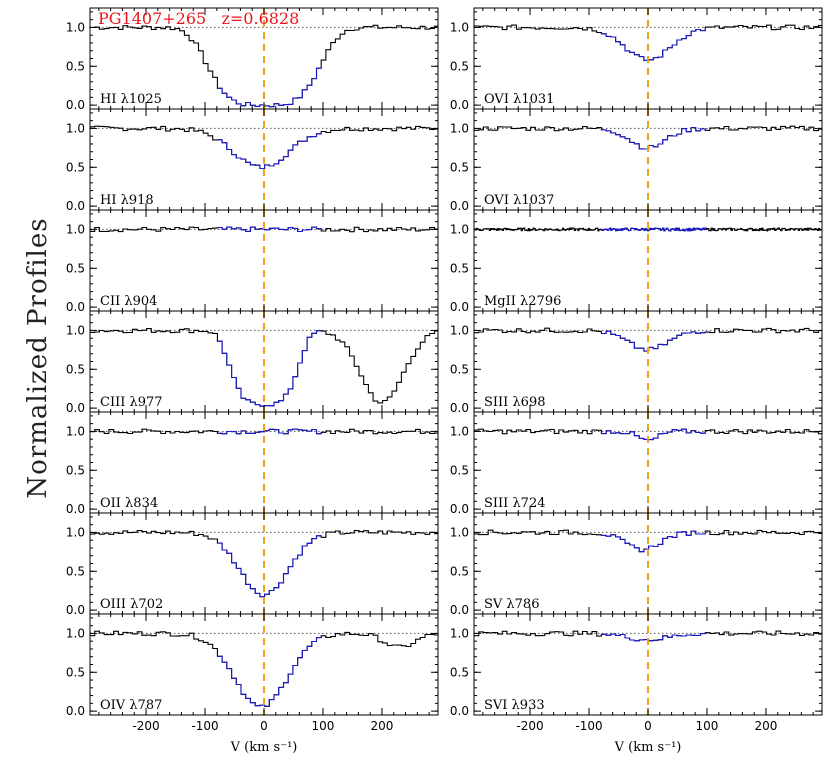 The width and height of the screenshot is (830, 758). I want to click on line-label: HI λ918, so click(127, 200).